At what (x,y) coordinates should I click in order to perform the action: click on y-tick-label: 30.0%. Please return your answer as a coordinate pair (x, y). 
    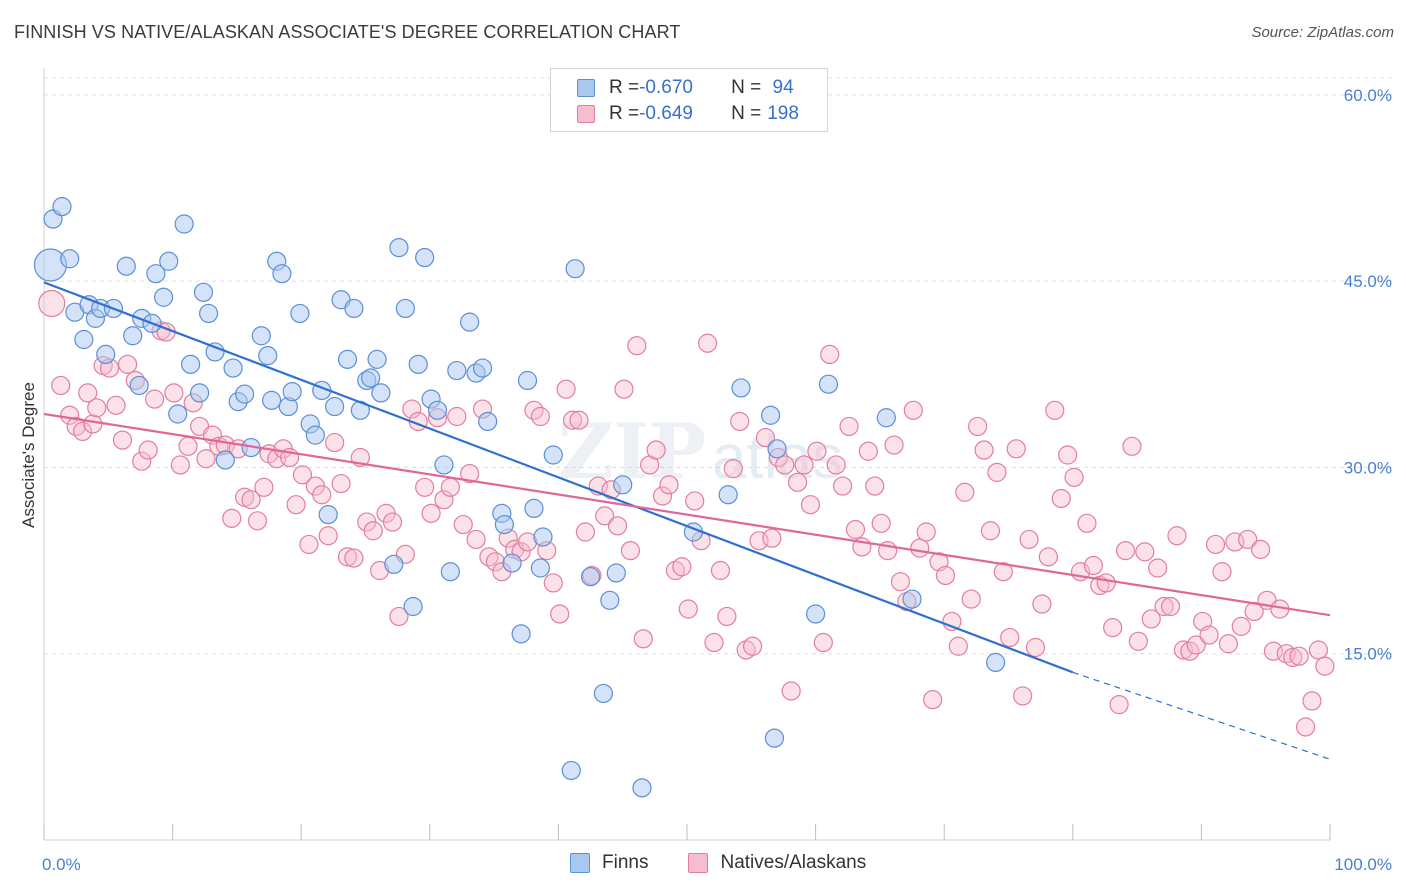
    Looking at the image, I should click on (1368, 467).